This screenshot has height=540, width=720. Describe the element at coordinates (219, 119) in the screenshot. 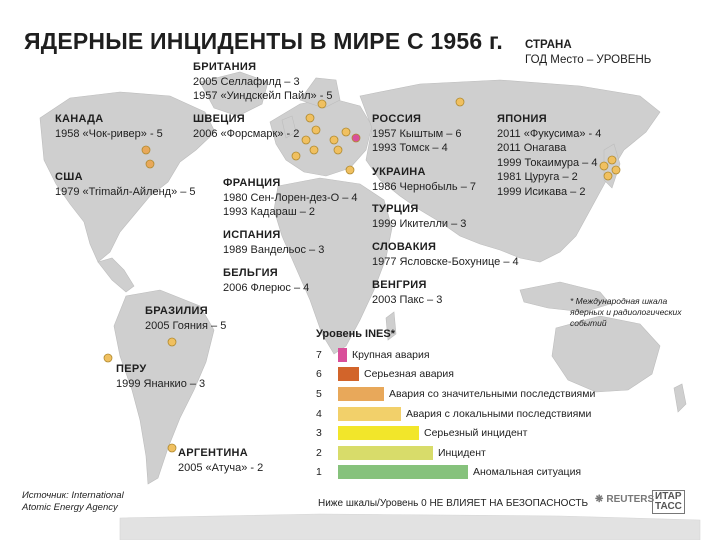

I see `country-name: ШВЕЦИЯ` at that location.